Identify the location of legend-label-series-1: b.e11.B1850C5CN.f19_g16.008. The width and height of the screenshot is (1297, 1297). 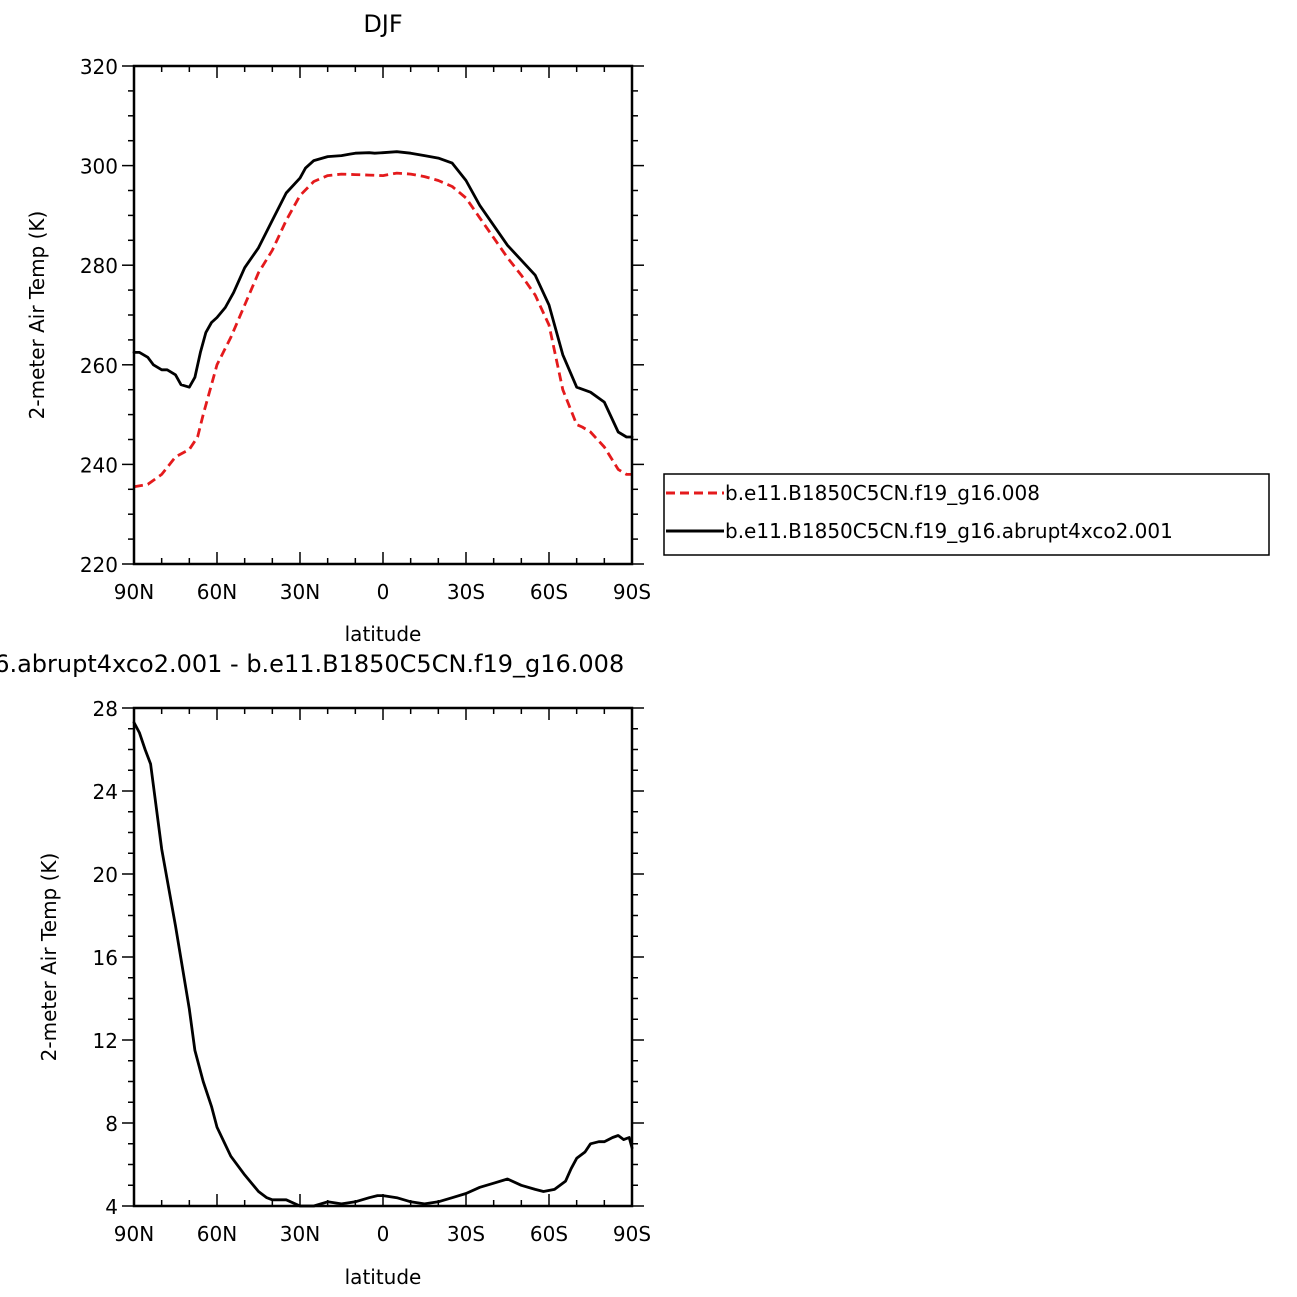
(882, 493).